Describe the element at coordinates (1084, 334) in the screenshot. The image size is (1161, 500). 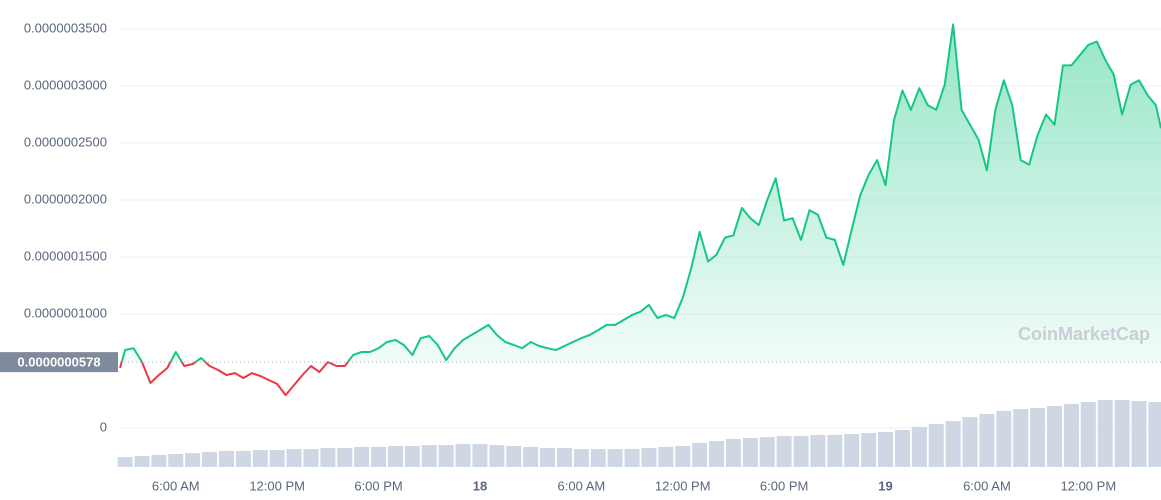
I see `watermark: CoinMarketCap` at that location.